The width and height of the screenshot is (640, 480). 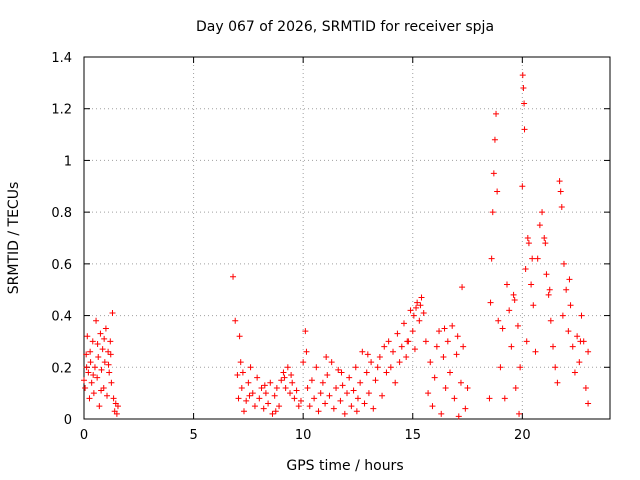 What do you see at coordinates (61, 265) in the screenshot?
I see `y-tick-label: 0.6` at bounding box center [61, 265].